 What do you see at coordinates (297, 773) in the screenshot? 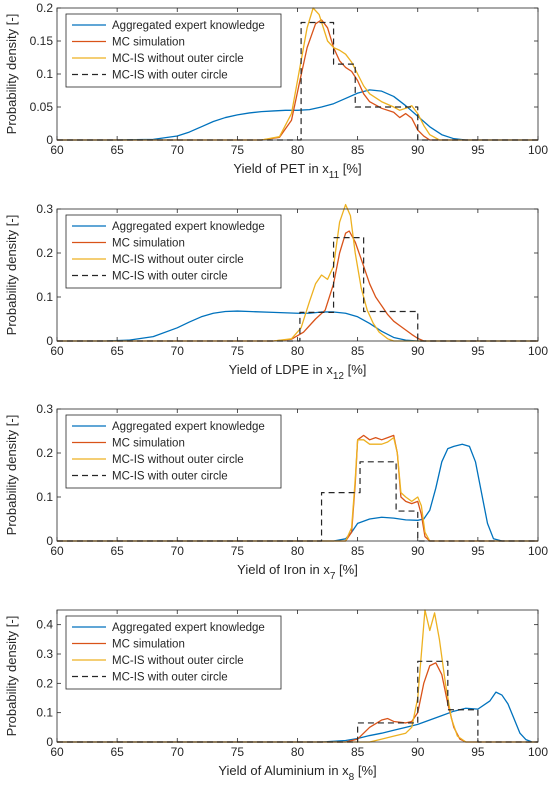
I see `x-axis-label: Yield of Aluminium in x8 [%]` at bounding box center [297, 773].